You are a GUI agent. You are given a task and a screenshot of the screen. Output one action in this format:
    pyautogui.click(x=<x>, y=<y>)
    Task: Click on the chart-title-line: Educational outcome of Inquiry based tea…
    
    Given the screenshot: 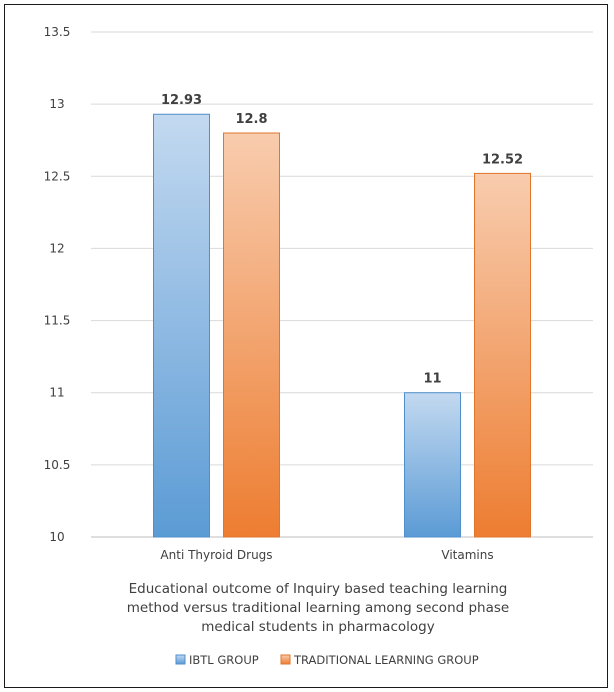 What is the action you would take?
    pyautogui.click(x=318, y=589)
    